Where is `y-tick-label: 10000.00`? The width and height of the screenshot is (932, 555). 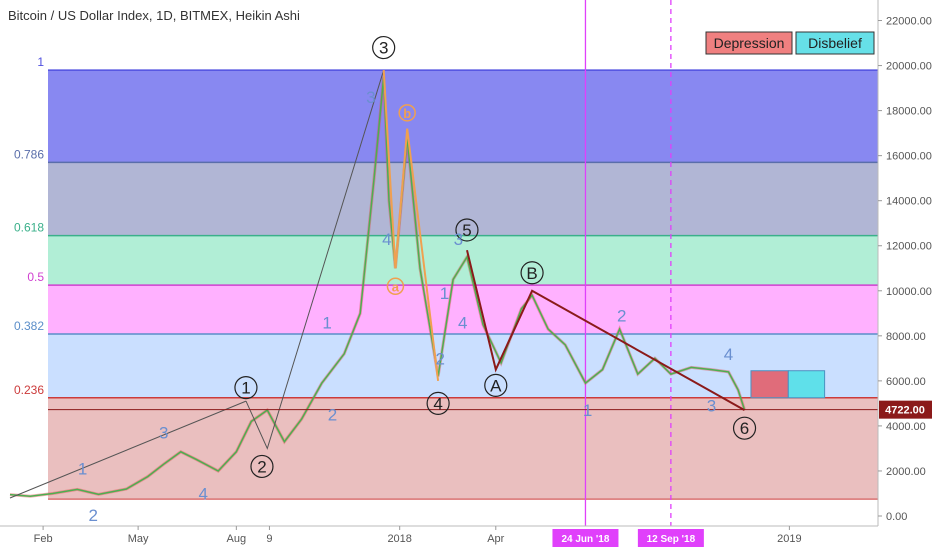 y-tick-label: 10000.00 is located at coordinates (909, 292).